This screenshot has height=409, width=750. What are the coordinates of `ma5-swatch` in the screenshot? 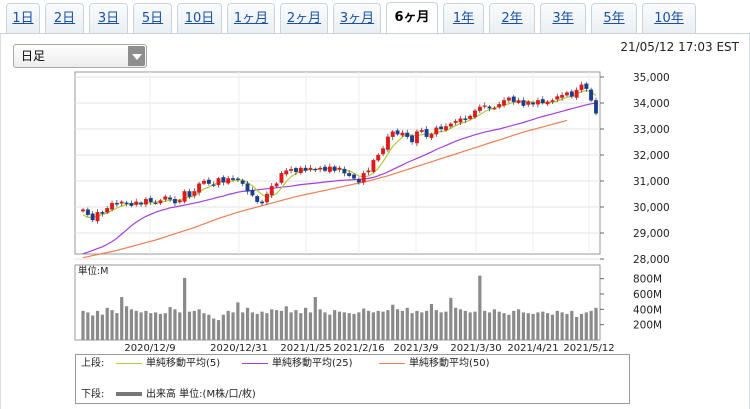 It's located at (129, 363).